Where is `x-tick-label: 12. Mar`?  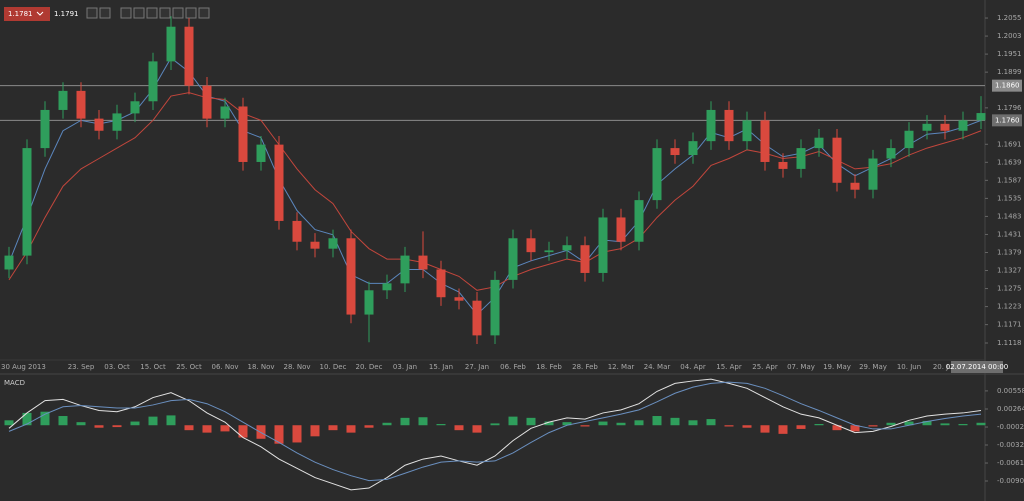
x-tick-label: 12. Mar is located at coordinates (621, 367).